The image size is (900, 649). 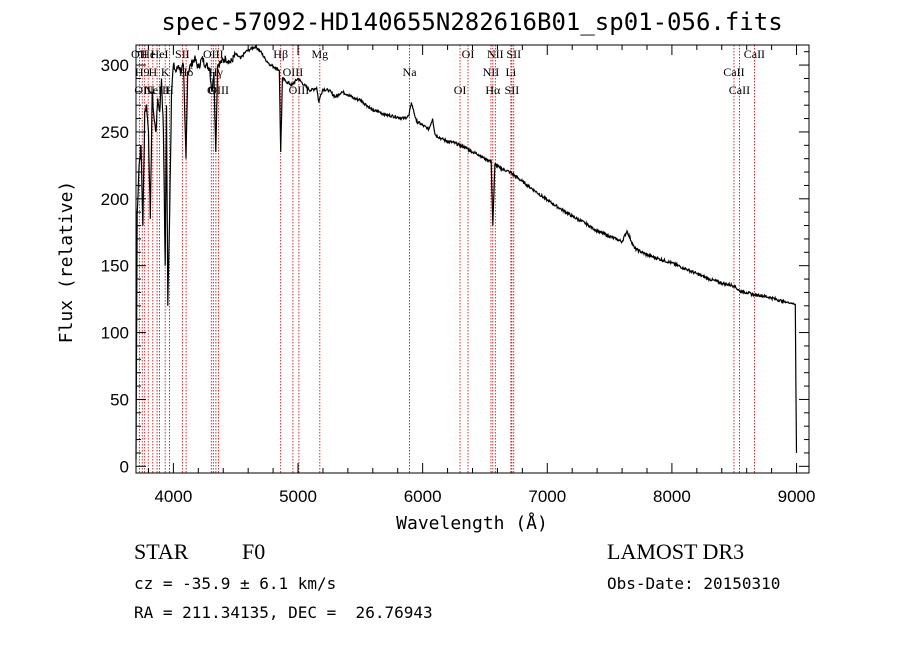 What do you see at coordinates (173, 496) in the screenshot?
I see `x-tick-label: 4000` at bounding box center [173, 496].